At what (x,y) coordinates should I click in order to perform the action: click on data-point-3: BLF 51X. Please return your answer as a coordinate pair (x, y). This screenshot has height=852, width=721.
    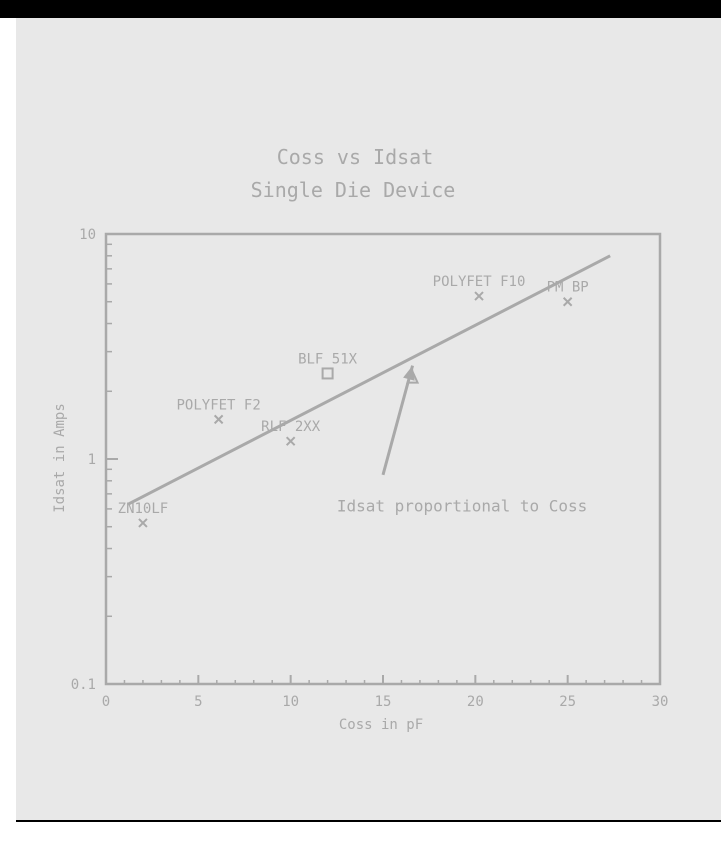
    Looking at the image, I should click on (328, 365).